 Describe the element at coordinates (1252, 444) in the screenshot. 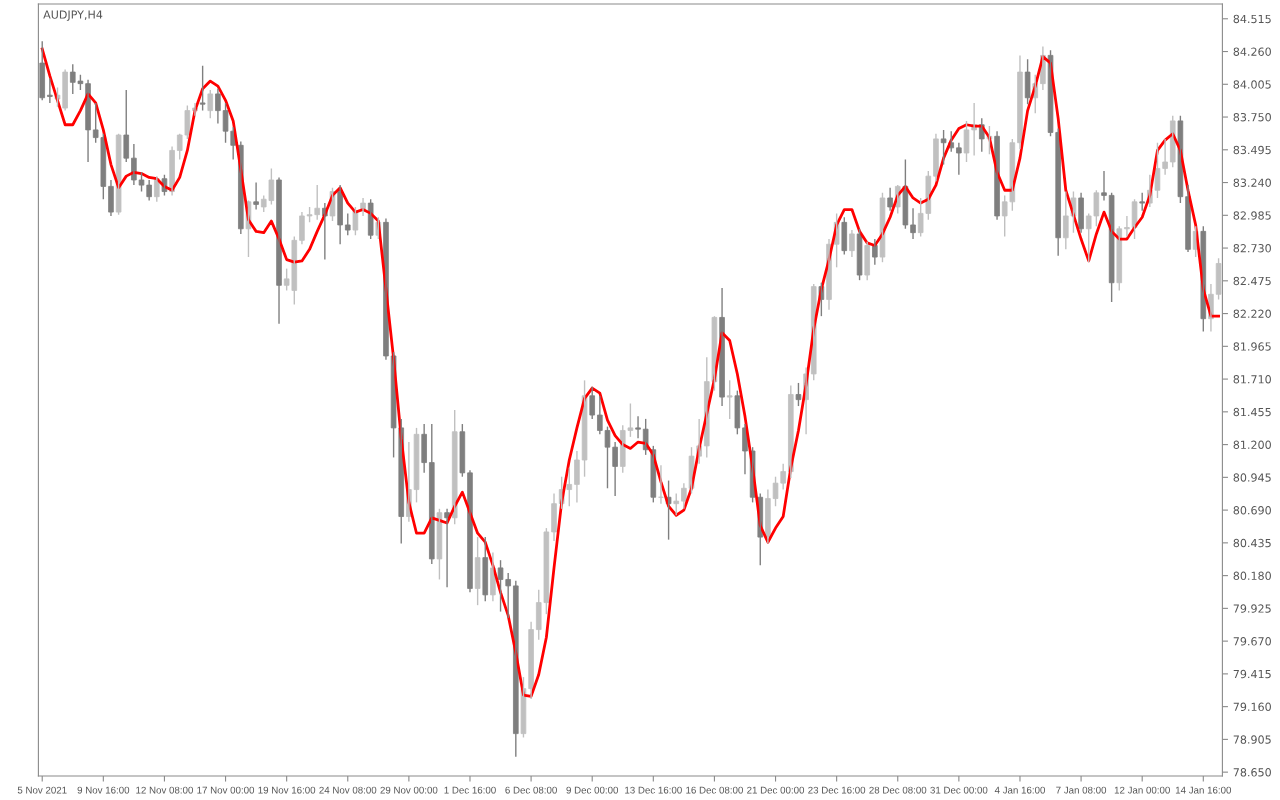

I see `y-tick-label: 81.200` at that location.